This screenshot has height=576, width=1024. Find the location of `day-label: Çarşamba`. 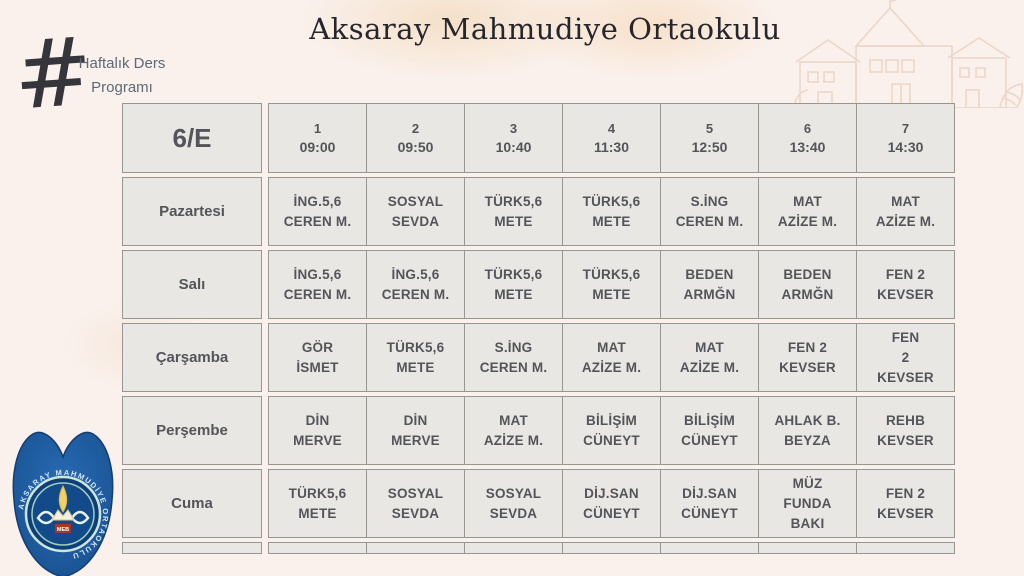

day-label: Çarşamba is located at coordinates (192, 357).